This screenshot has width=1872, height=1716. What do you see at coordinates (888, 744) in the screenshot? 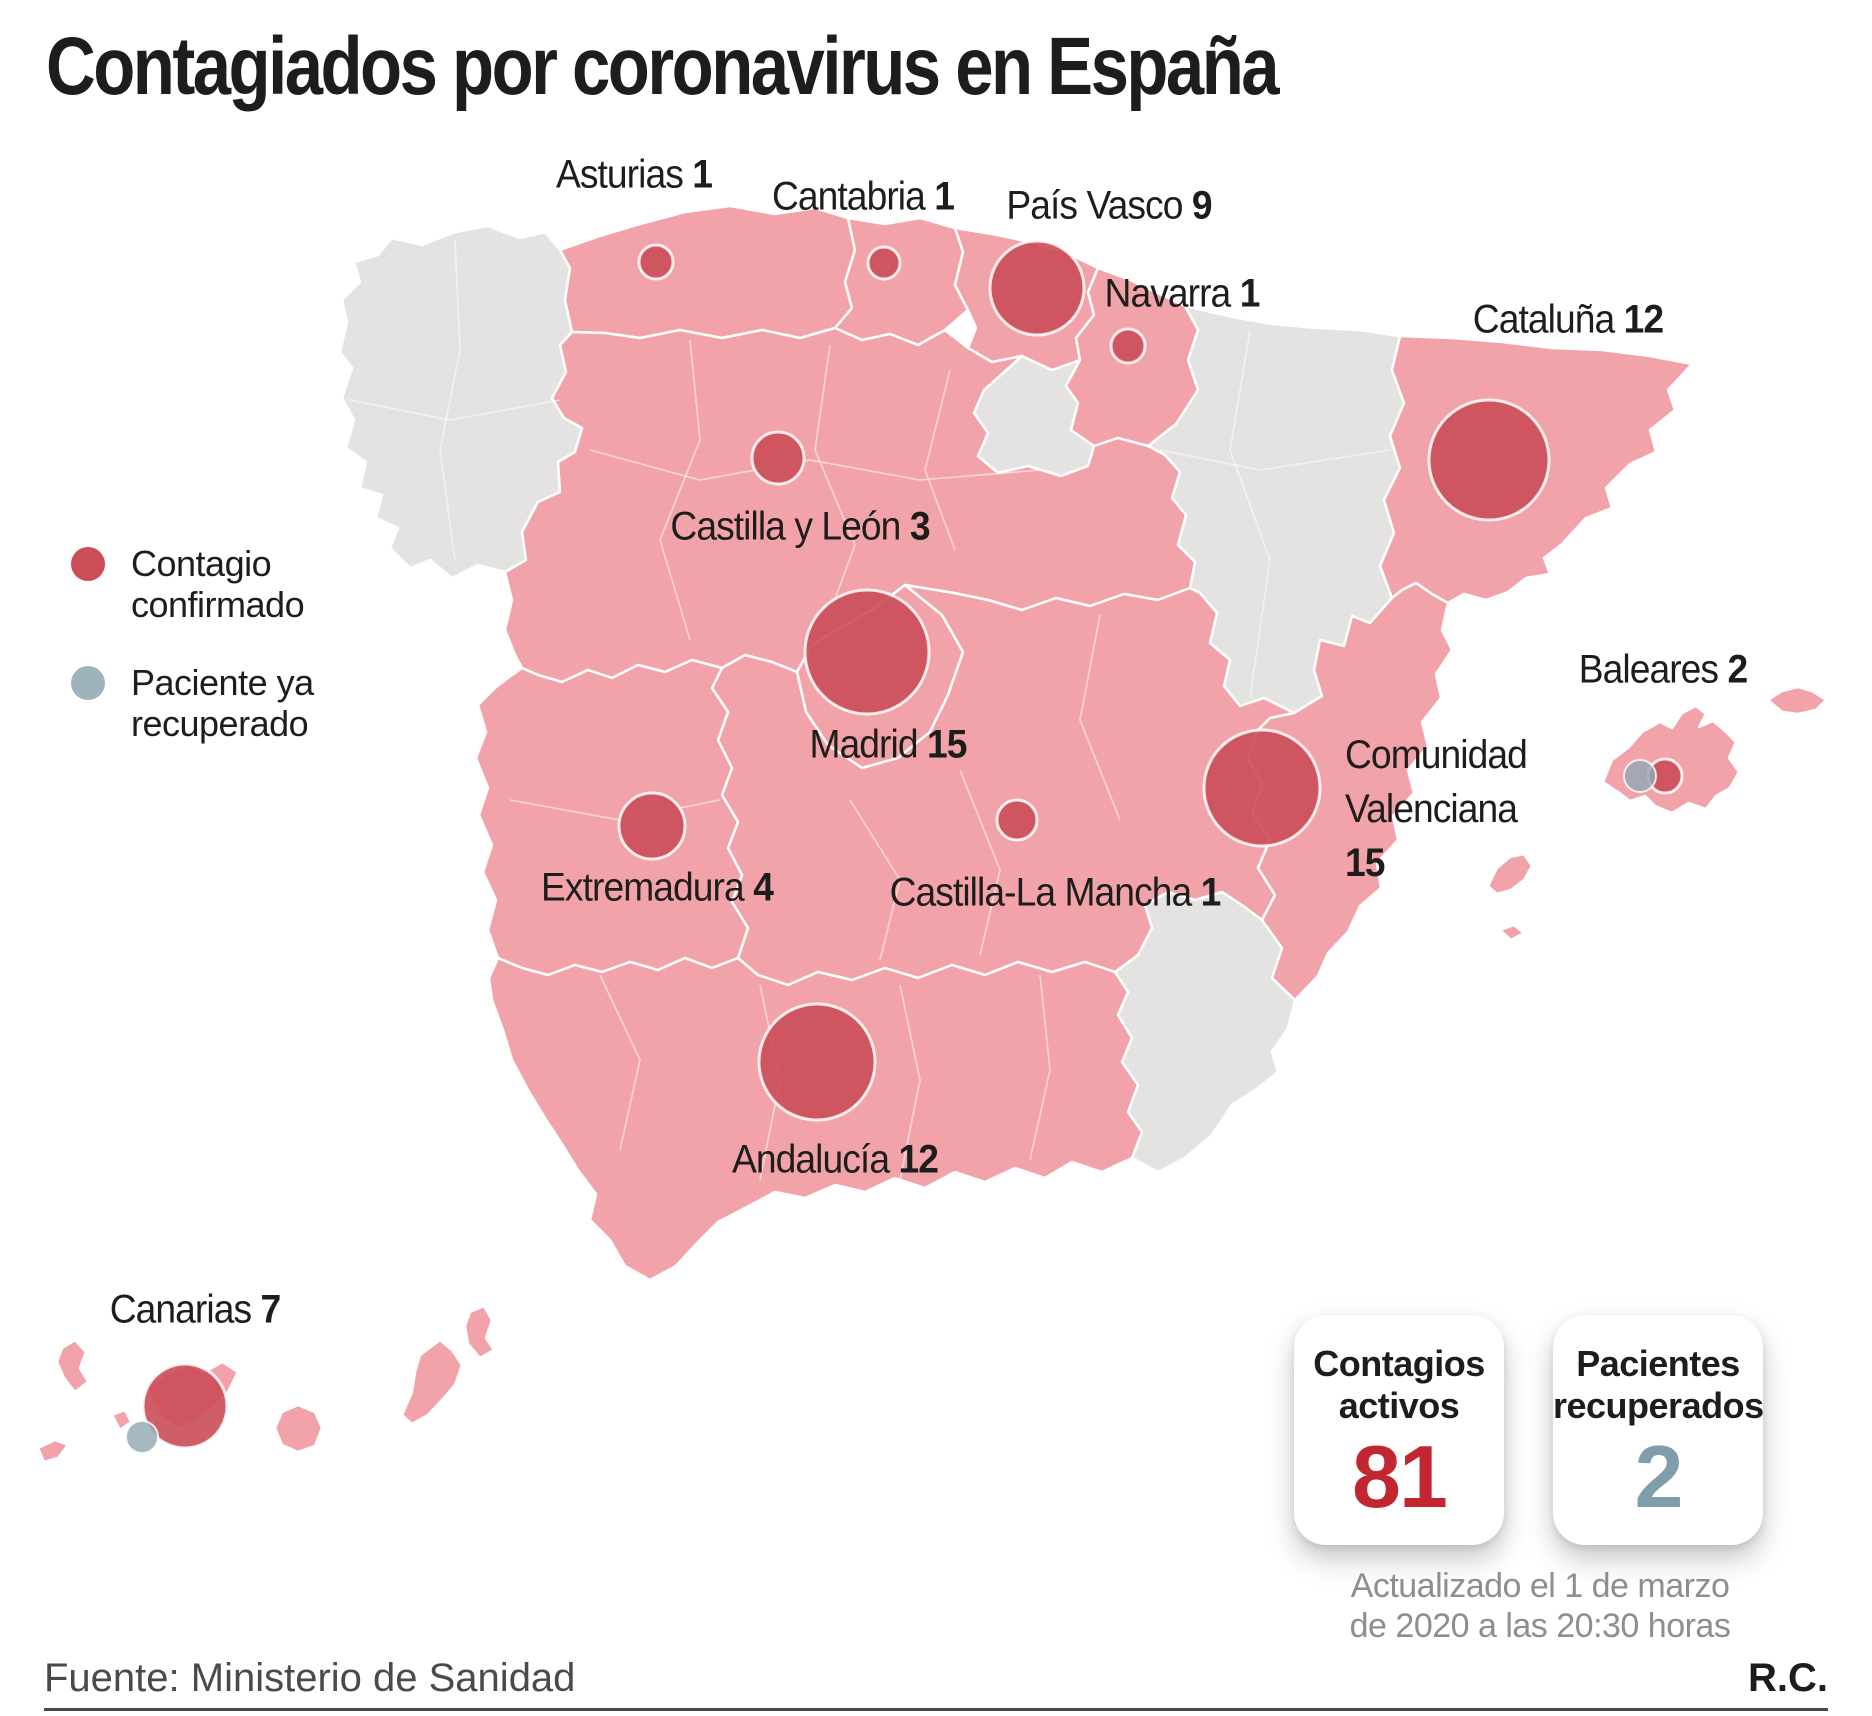
I see `region-label-madrid: Madrid 15` at bounding box center [888, 744].